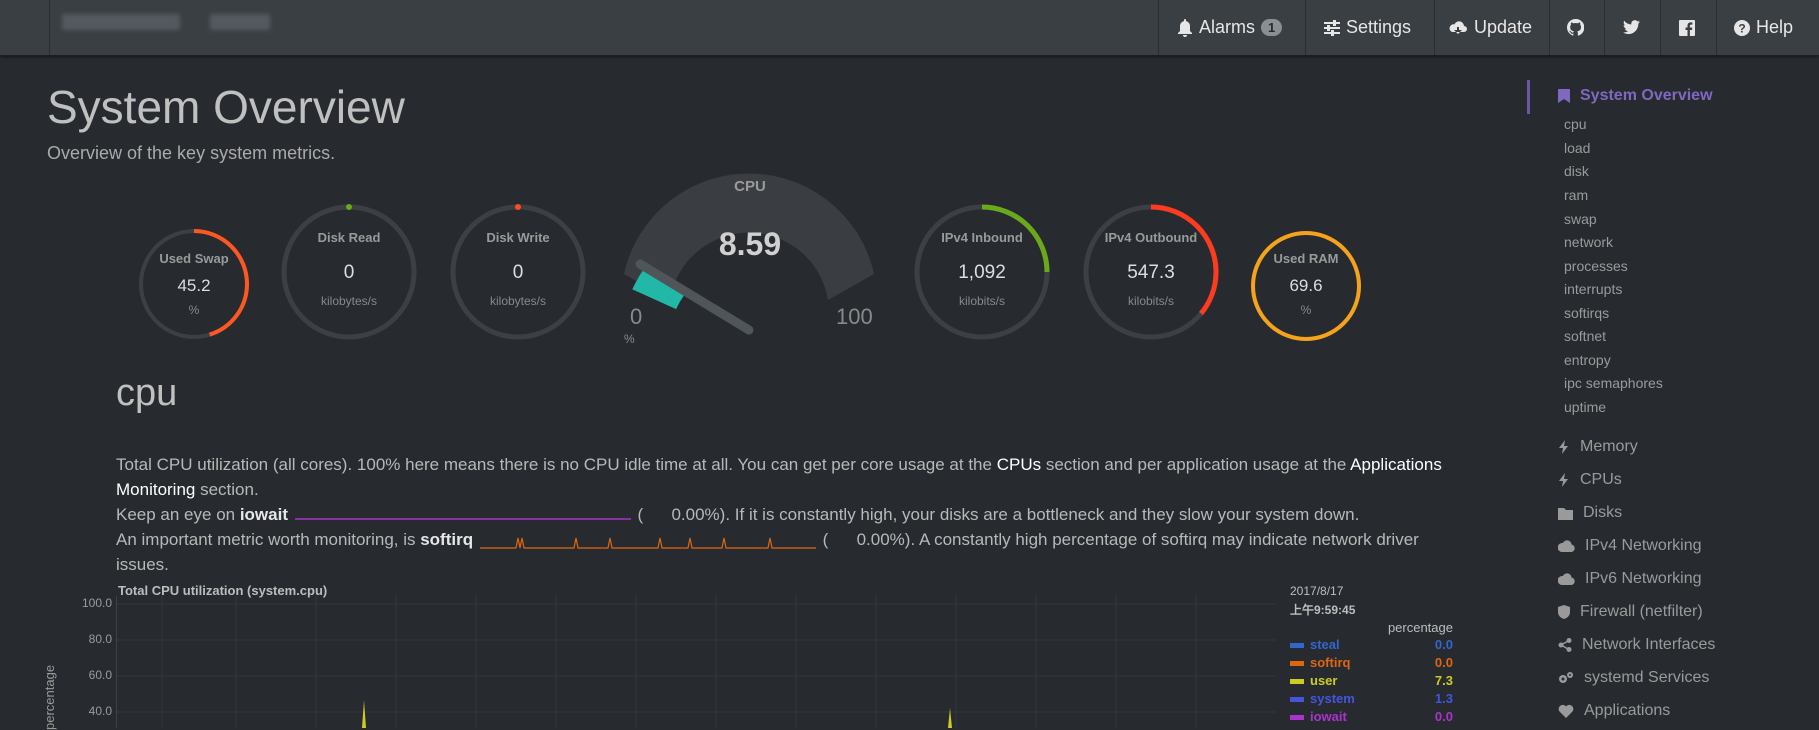 The height and width of the screenshot is (730, 1819). I want to click on github-icon, so click(1575, 27).